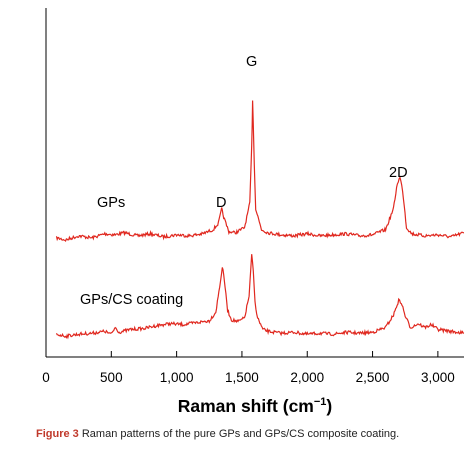  I want to click on x-axis-title-main: Raman shift (cm, so click(246, 406).